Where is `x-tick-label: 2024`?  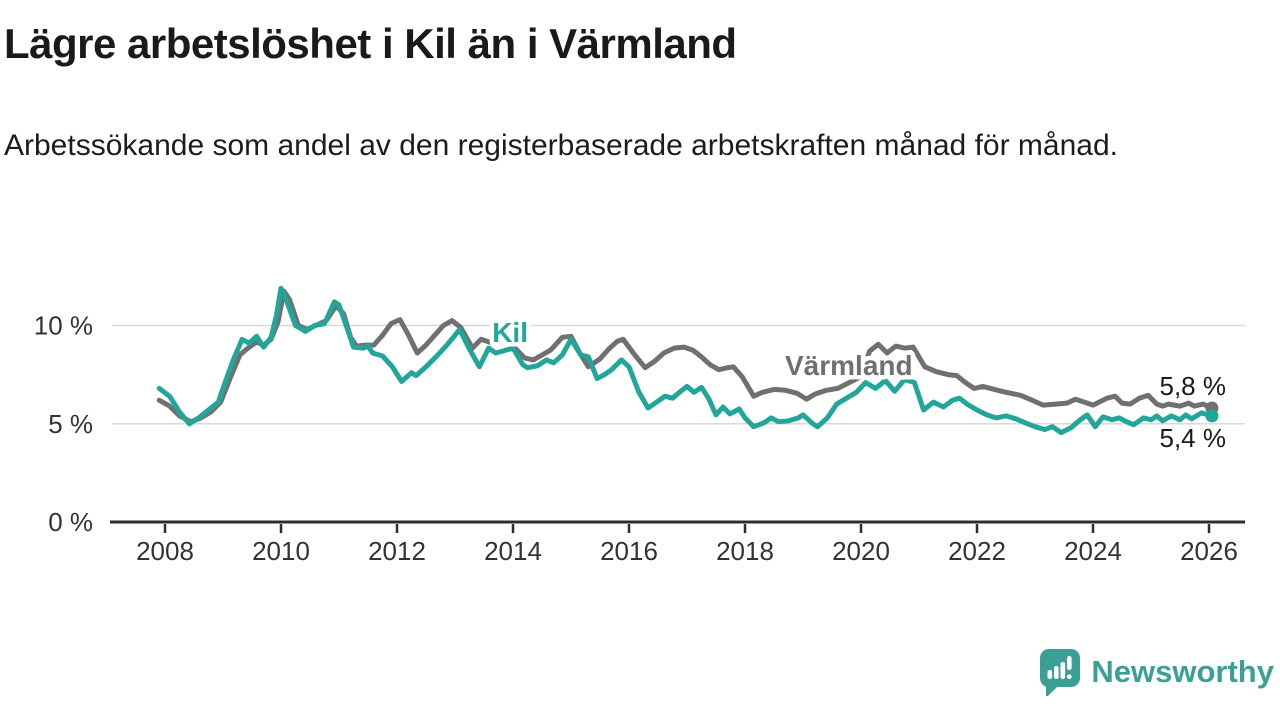 x-tick-label: 2024 is located at coordinates (1093, 551).